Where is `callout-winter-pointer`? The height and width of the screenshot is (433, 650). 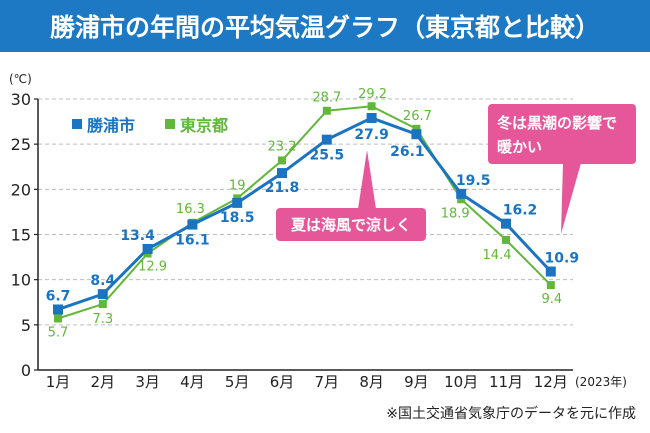 callout-winter-pointer is located at coordinates (571, 198).